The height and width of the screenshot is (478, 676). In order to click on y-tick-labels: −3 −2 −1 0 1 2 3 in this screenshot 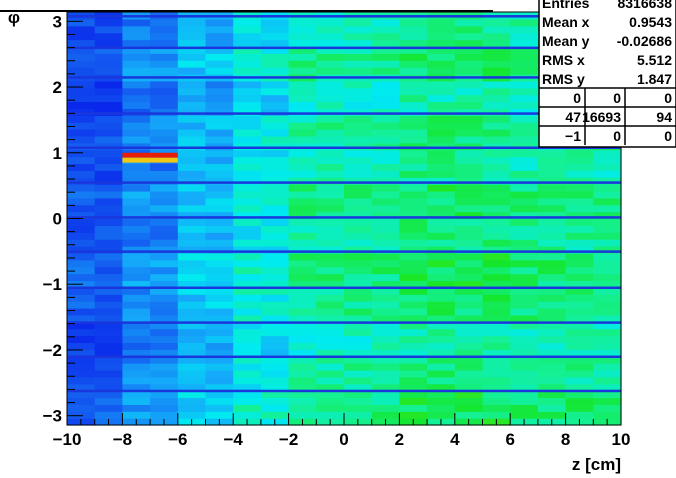, I will do `click(52, 218)`.